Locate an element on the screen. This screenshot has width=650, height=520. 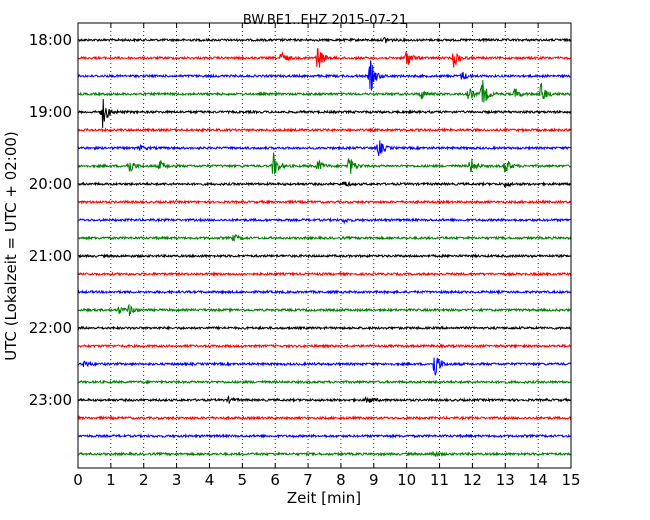
x-tick-label: 5 is located at coordinates (243, 480).